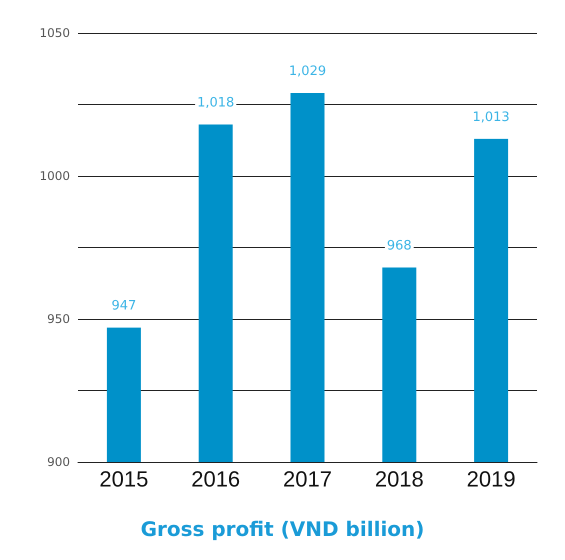 The image size is (565, 560). I want to click on data-label: 947, so click(123, 306).